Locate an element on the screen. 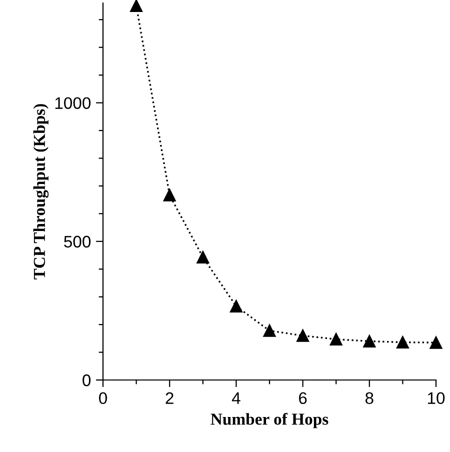 The height and width of the screenshot is (452, 450). x-axis-title: Number of Hops is located at coordinates (269, 420).